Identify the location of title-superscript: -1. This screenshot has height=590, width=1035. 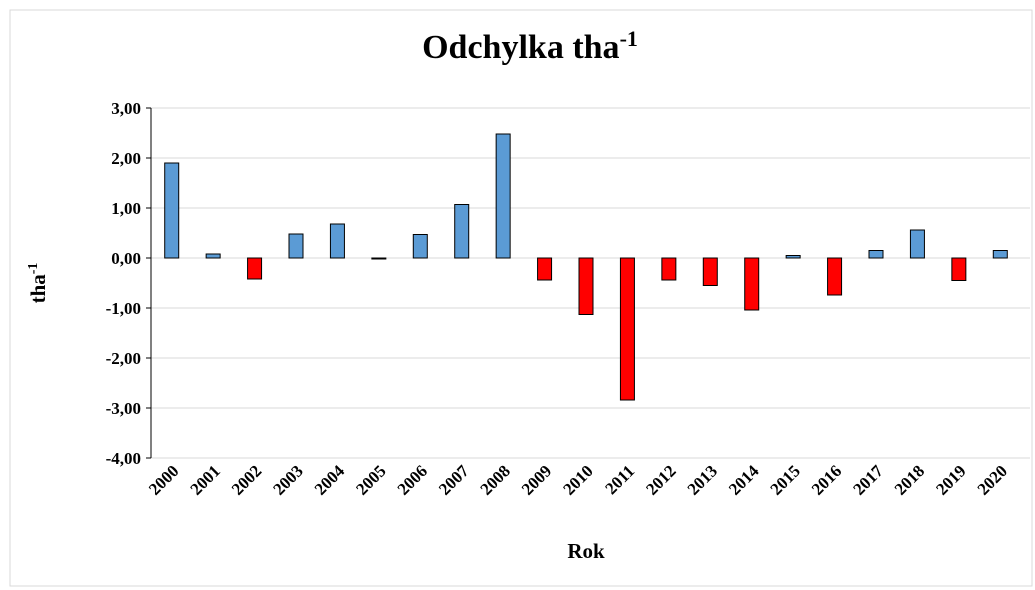
(629, 38).